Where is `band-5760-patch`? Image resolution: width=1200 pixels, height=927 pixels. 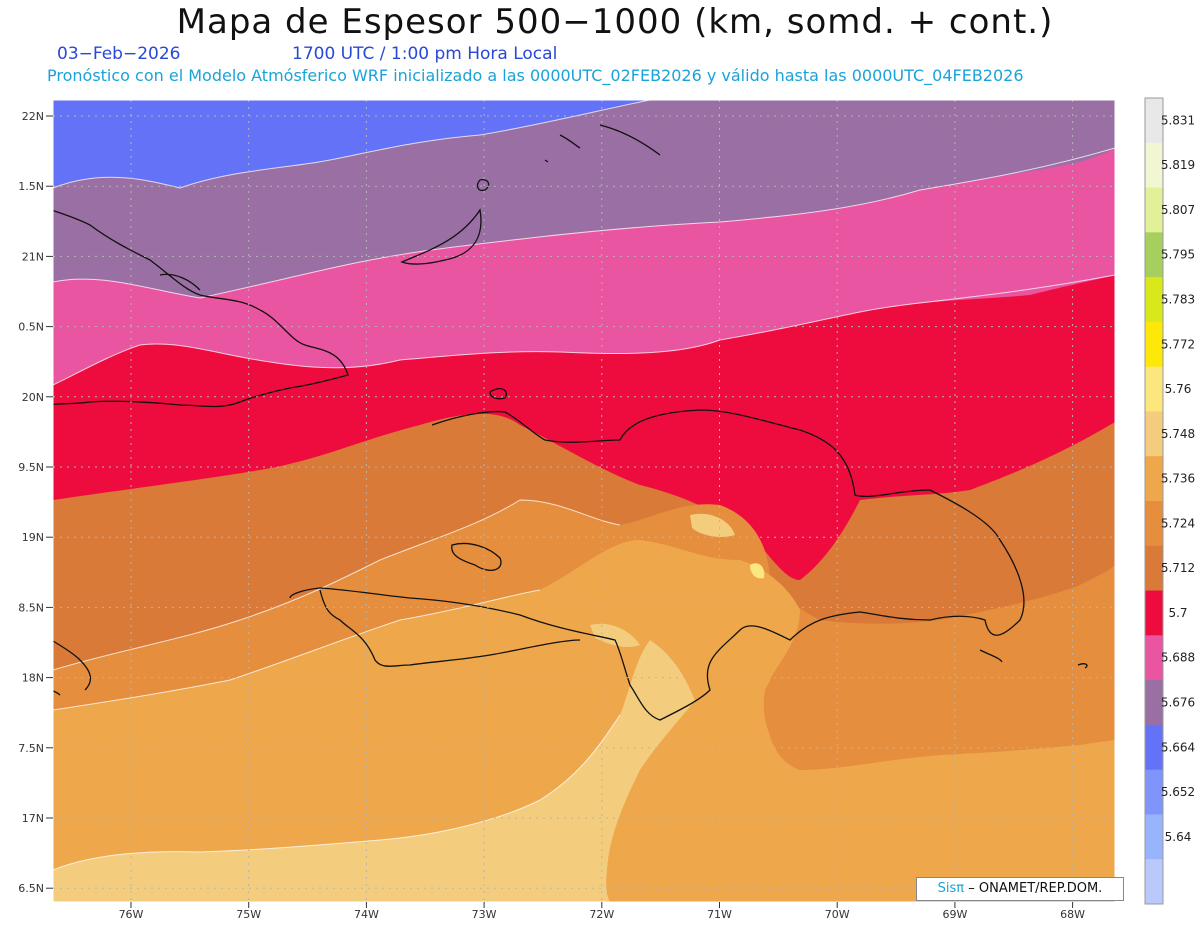 band-5760-patch is located at coordinates (757, 571).